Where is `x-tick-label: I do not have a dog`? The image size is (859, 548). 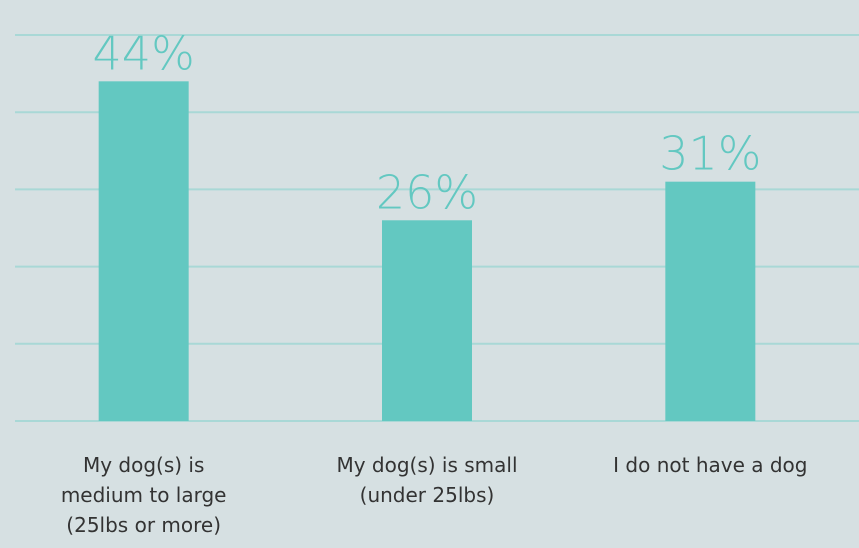
x-tick-label: I do not have a dog is located at coordinates (710, 465).